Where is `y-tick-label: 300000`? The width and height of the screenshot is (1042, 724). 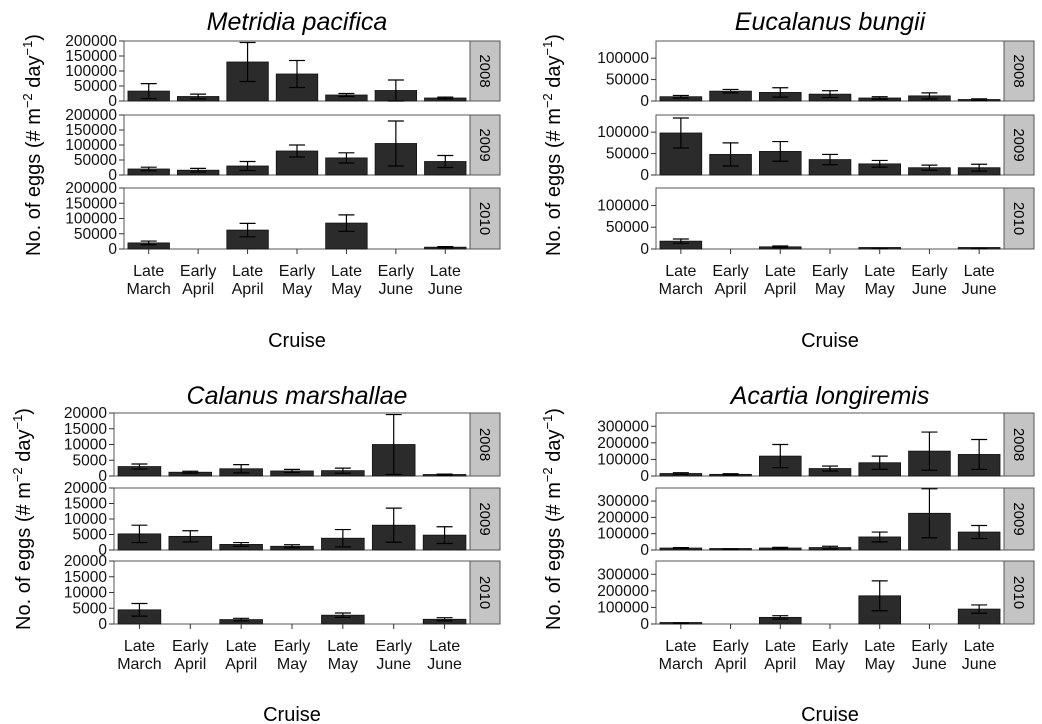
y-tick-label: 300000 is located at coordinates (623, 501).